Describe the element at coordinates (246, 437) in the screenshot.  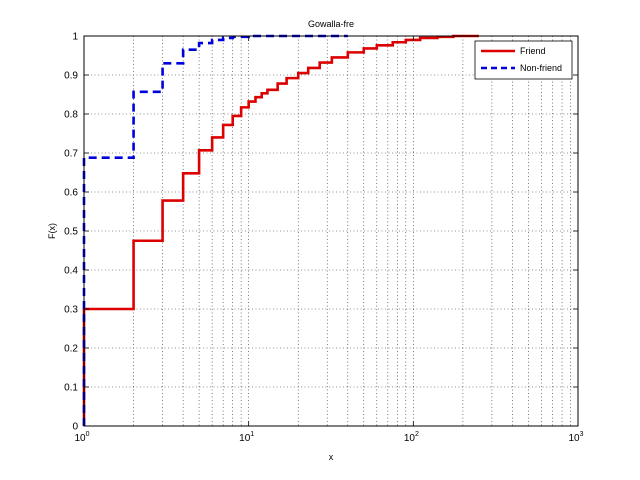
I see `x-tick-label: 10¹` at that location.